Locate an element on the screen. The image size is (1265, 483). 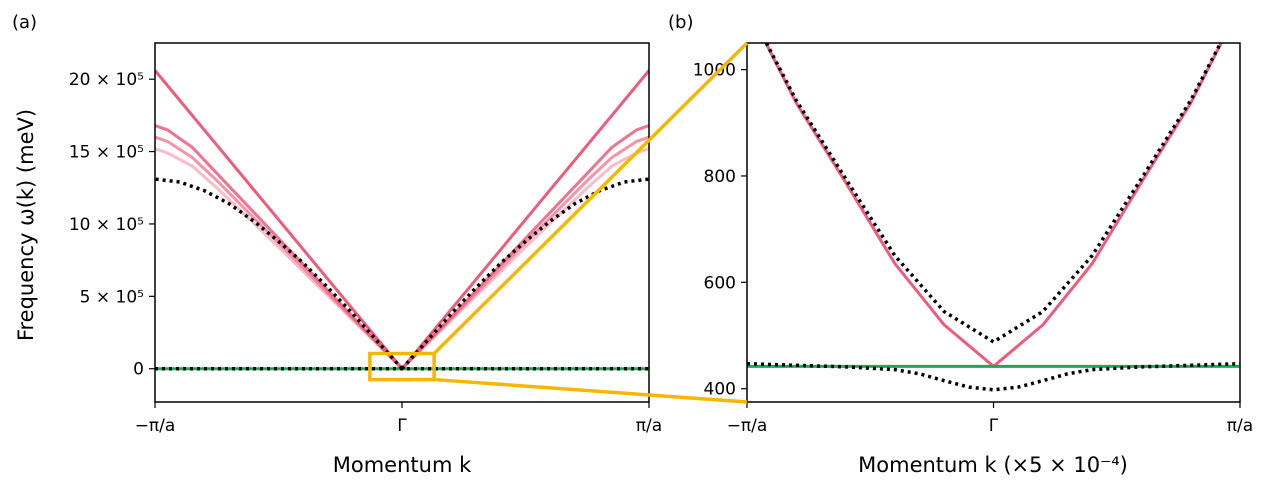
panel-b-xtick-label-2: π/a is located at coordinates (1240, 426).